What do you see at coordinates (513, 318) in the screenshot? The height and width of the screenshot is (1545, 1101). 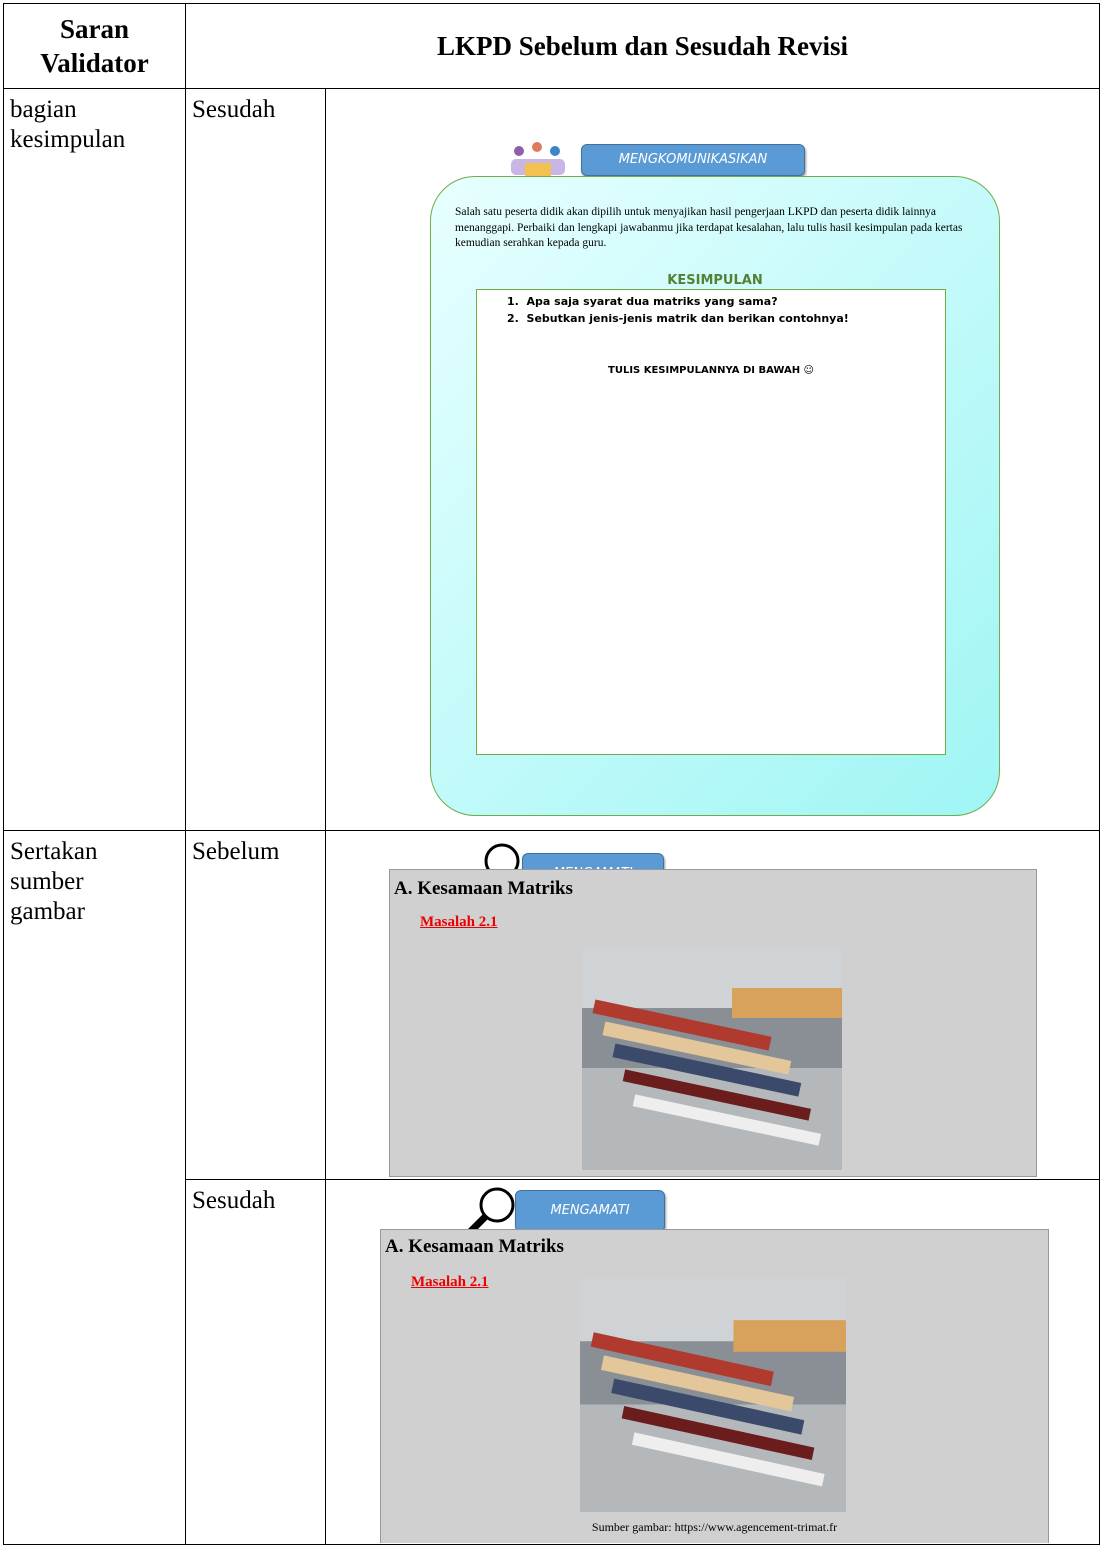 I see `question-number: 2.` at bounding box center [513, 318].